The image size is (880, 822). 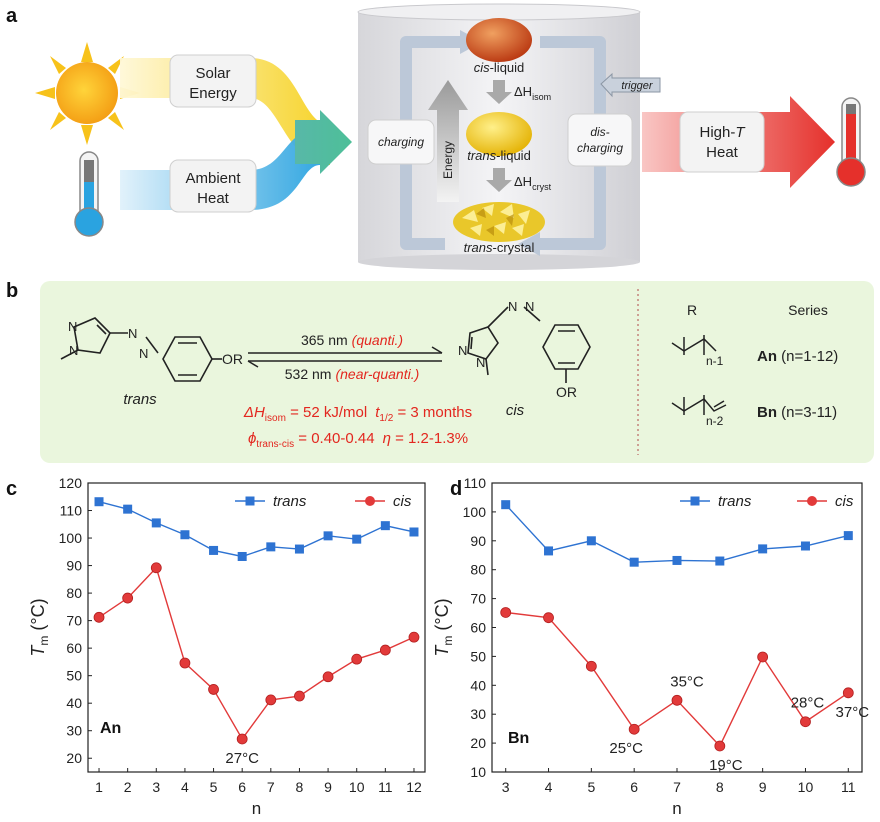 What do you see at coordinates (720, 787) in the screenshot?
I see `chart-d-xtick-label: 8` at bounding box center [720, 787].